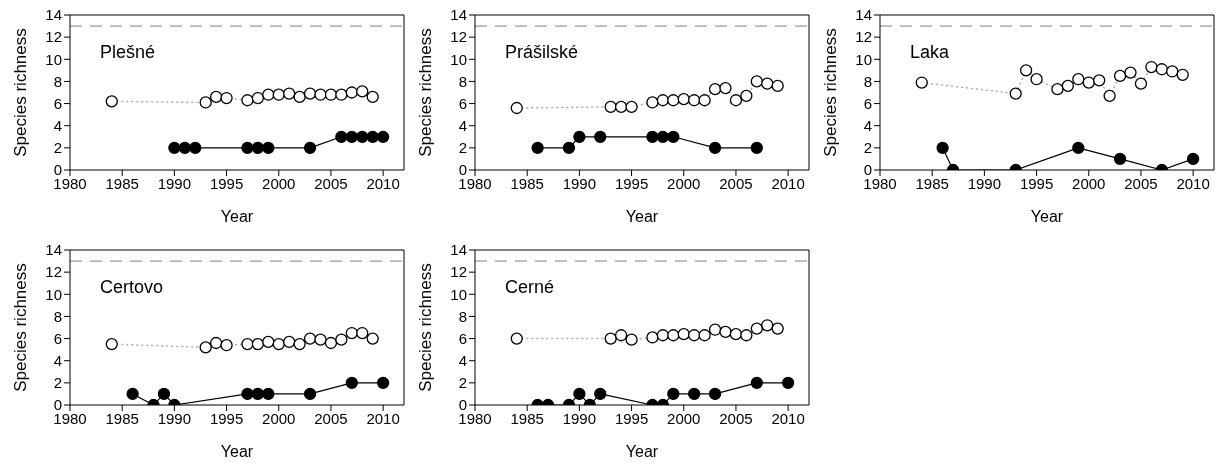  Describe the element at coordinates (426, 92) in the screenshot. I see `y-axis-title: Species richness` at that location.